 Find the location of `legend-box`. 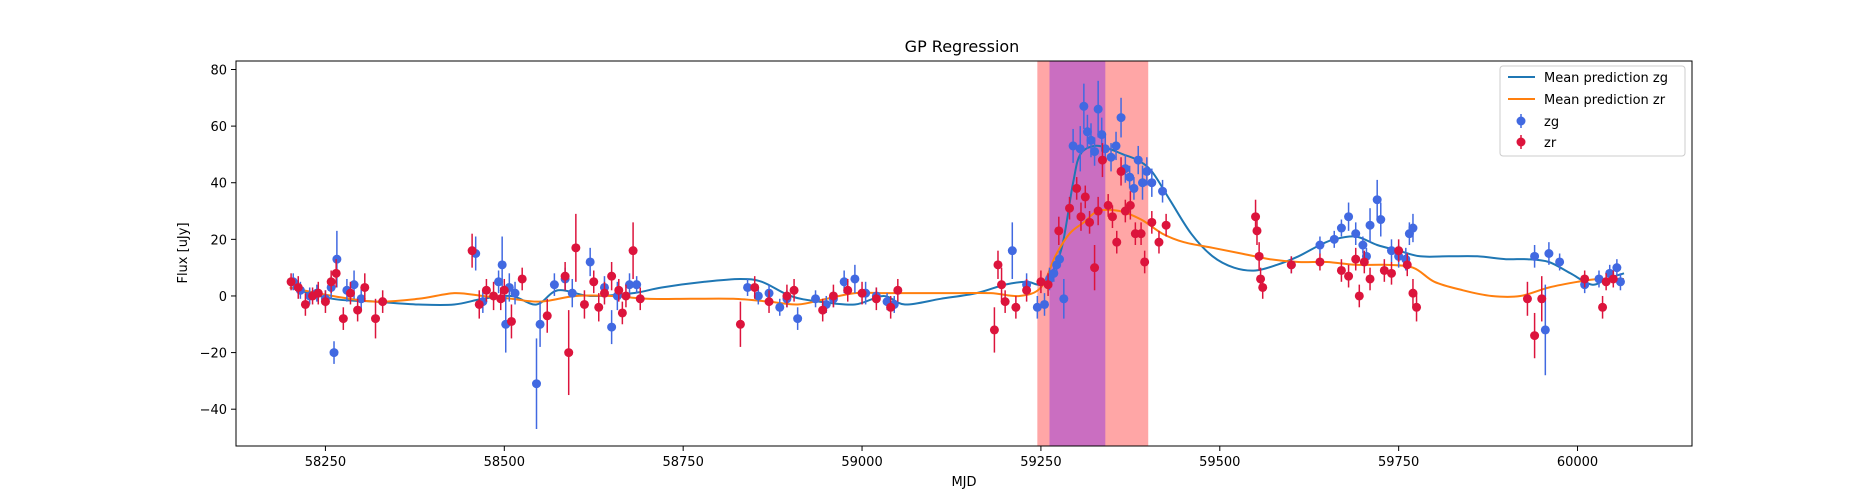

legend-box is located at coordinates (1592, 111).